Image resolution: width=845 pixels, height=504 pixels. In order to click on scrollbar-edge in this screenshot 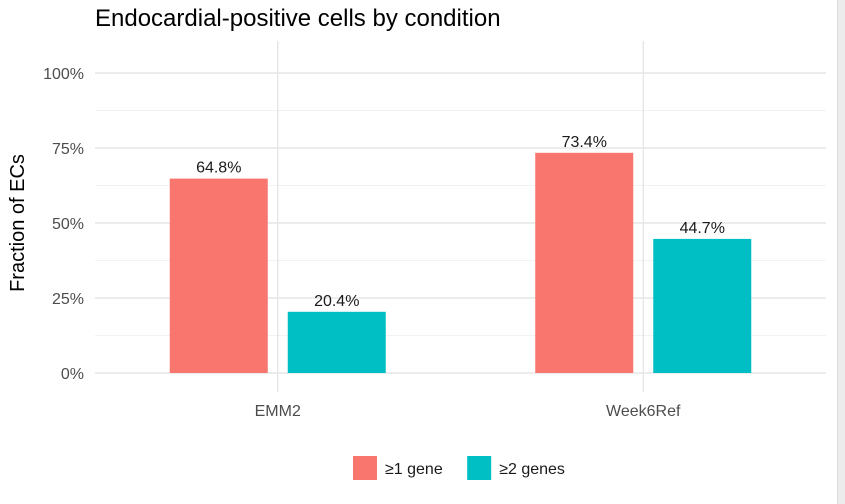, I will do `click(841, 252)`.